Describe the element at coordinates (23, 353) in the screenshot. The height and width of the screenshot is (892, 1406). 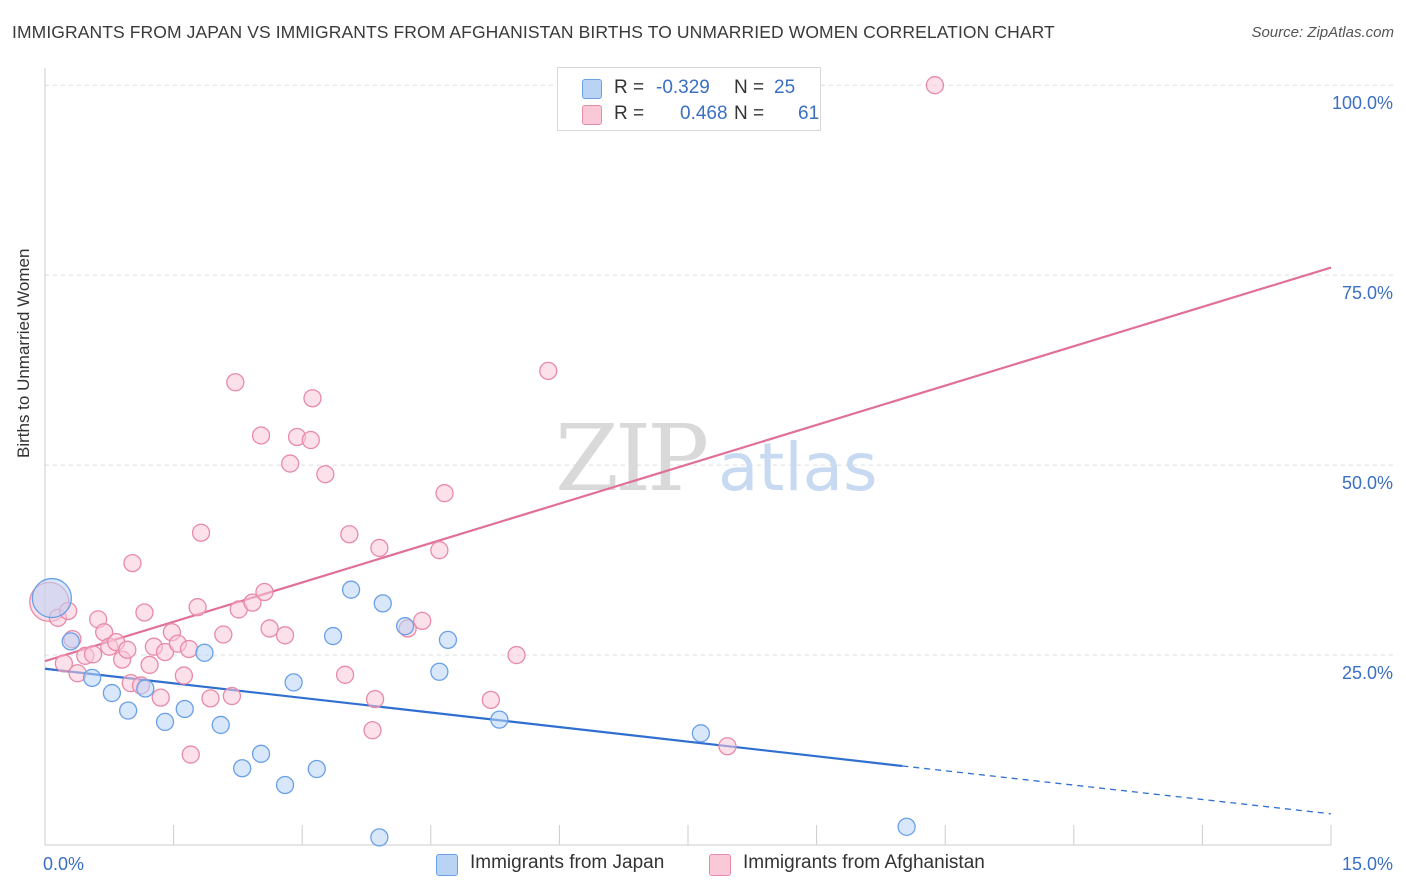
I see `y-axis-label: Births to Unmarried Women` at that location.